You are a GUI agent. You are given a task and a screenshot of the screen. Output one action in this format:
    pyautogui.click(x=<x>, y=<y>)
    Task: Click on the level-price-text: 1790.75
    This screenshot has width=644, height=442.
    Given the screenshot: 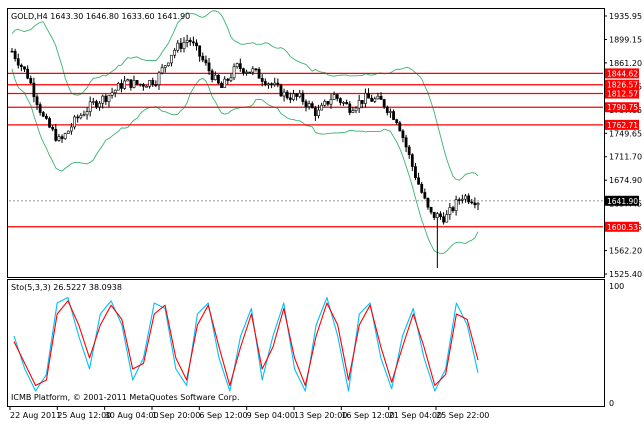 What is the action you would take?
    pyautogui.click(x=622, y=107)
    